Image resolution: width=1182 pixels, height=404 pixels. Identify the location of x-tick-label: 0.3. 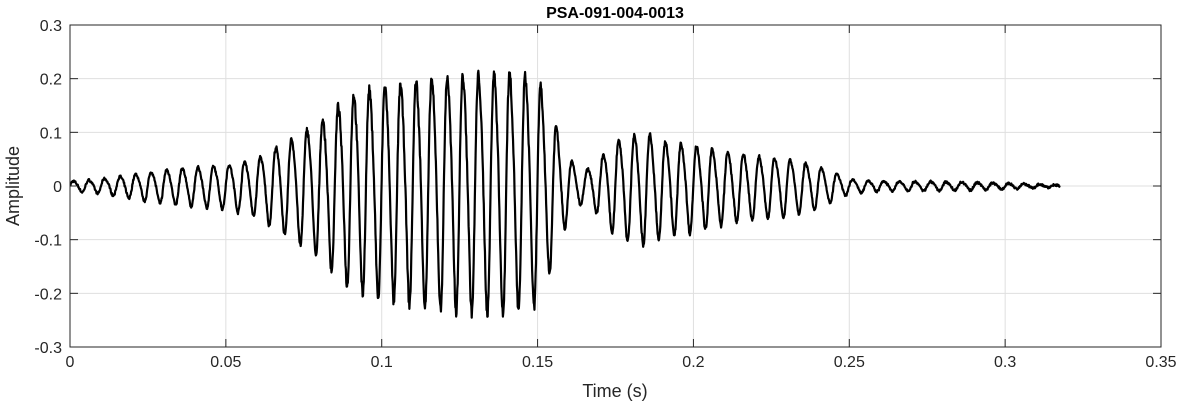
(1005, 362).